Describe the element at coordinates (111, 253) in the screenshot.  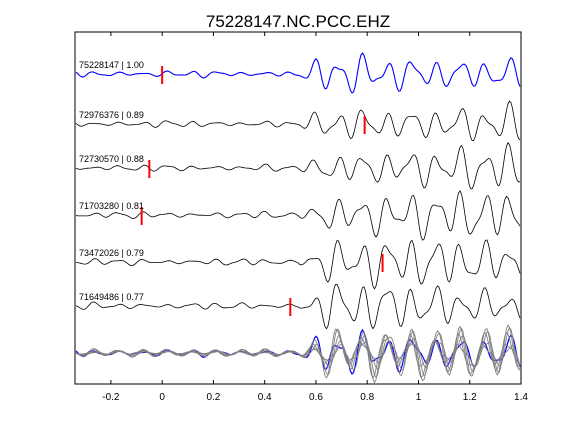
I see `trace-label-4: 73472026 | 0.79` at that location.